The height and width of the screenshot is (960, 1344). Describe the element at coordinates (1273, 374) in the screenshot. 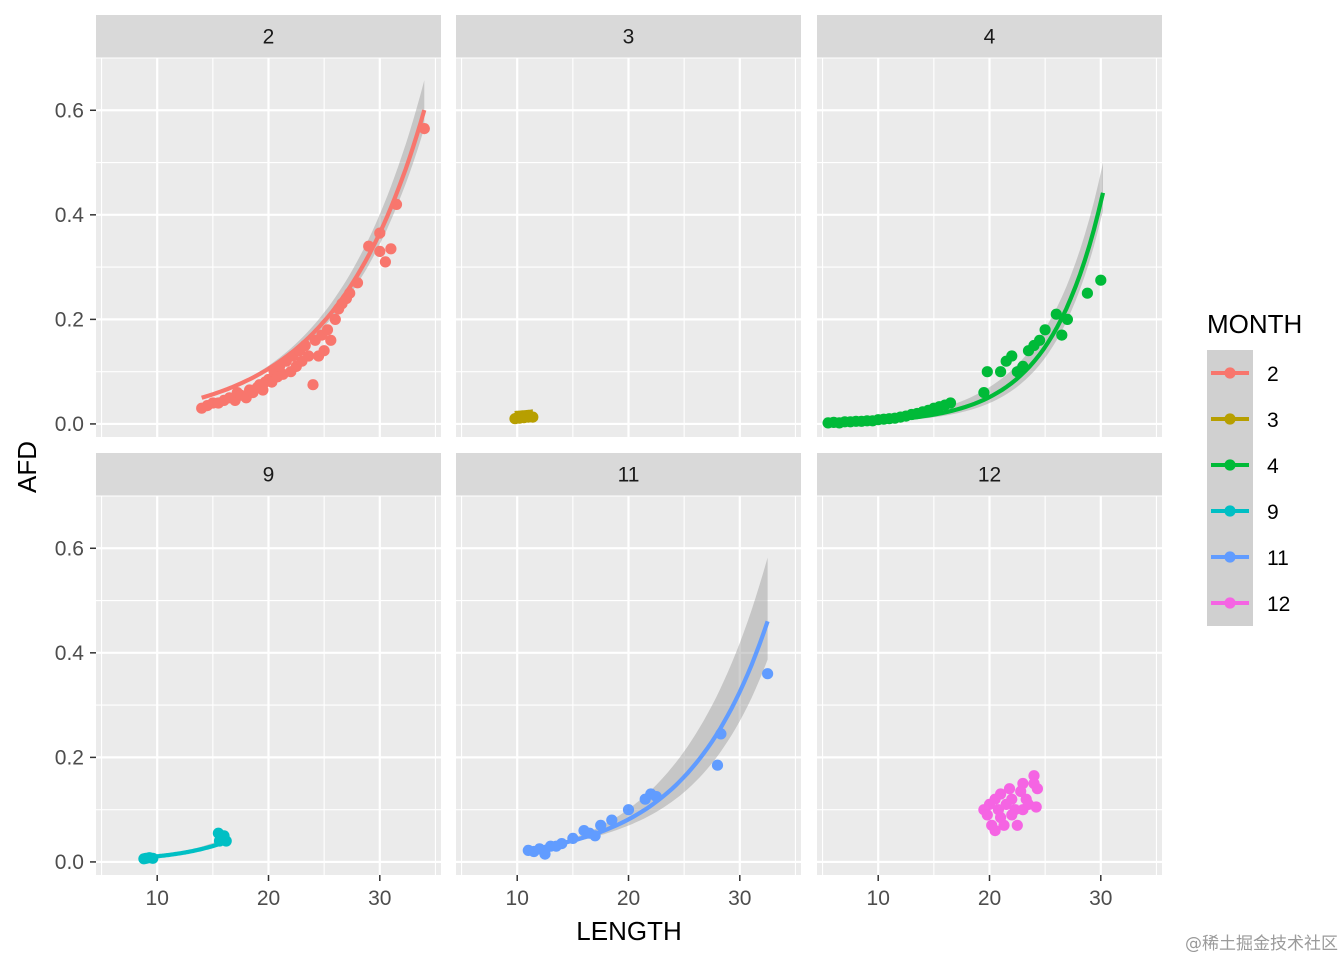

I see `legend-label: 2` at that location.